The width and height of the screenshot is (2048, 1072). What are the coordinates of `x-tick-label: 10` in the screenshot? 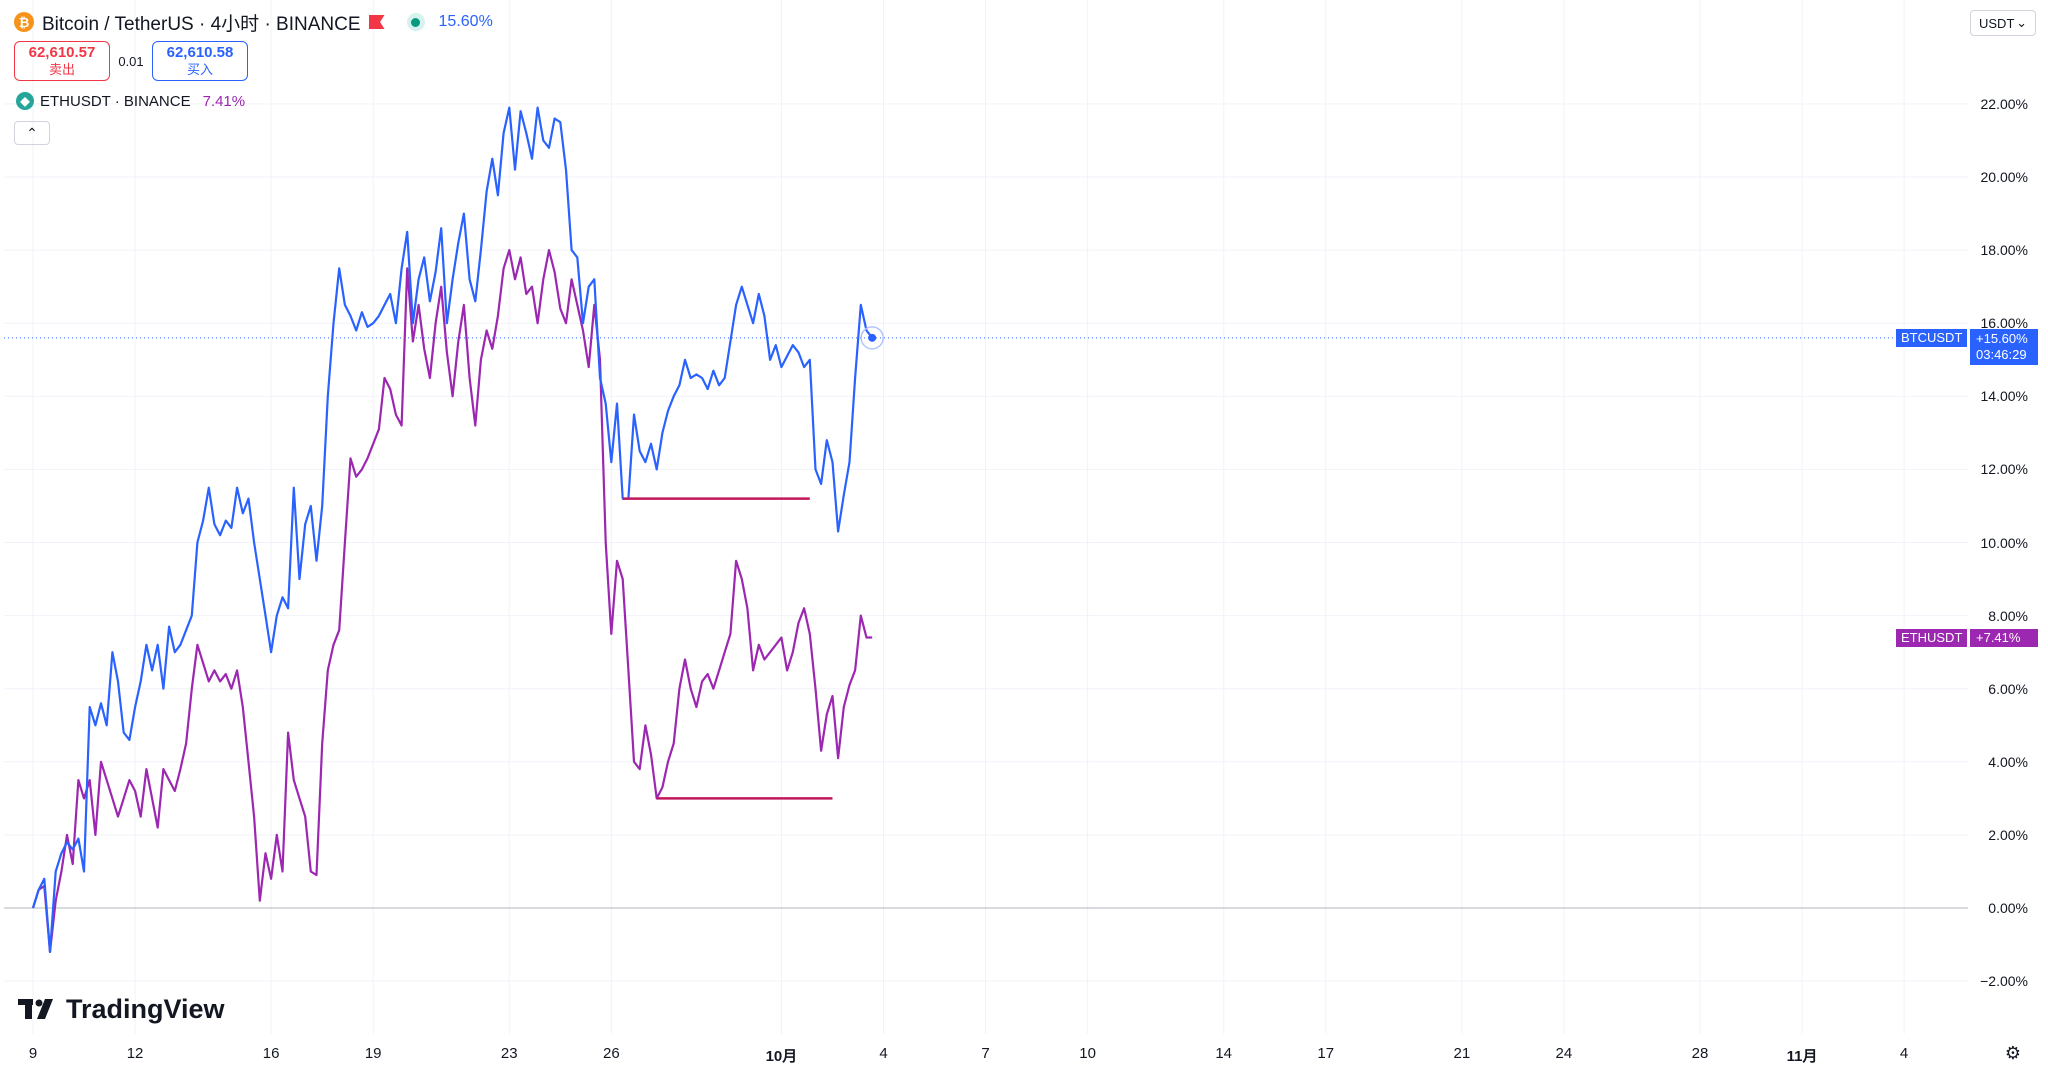 It's located at (1087, 1053).